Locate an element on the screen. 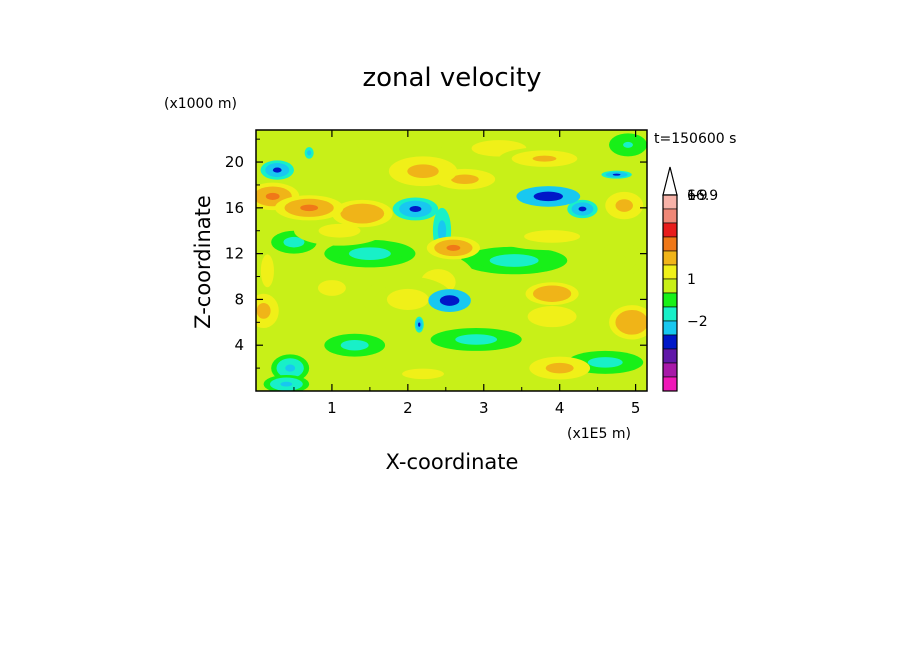 Image resolution: width=904 pixels, height=654 pixels. x-tick-label: 2 is located at coordinates (408, 408).